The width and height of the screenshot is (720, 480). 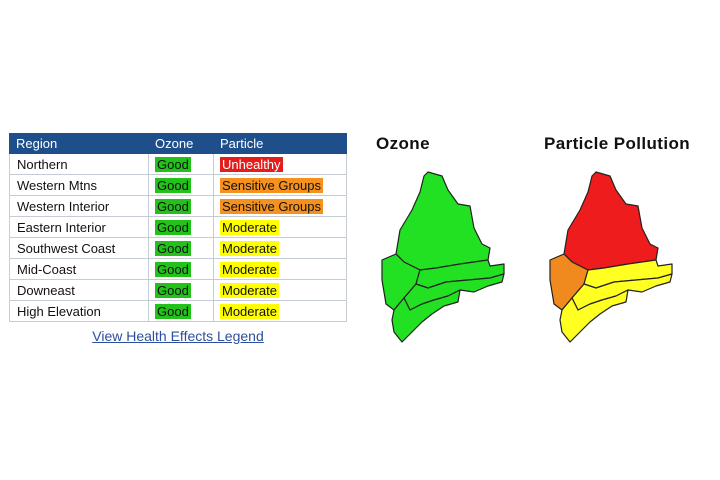 I want to click on table-row: Western Interior Good Sensitive Groups, so click(x=178, y=206).